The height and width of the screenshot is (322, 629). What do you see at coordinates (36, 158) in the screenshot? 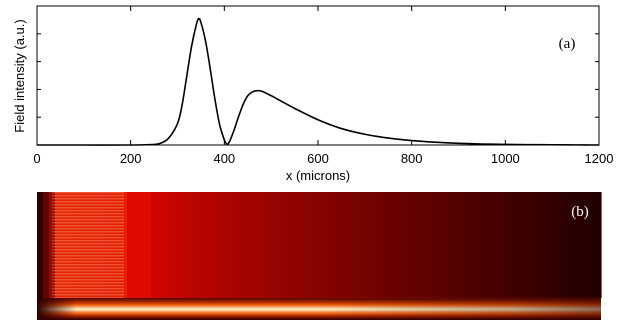
I see `x-tick-label: 0` at bounding box center [36, 158].